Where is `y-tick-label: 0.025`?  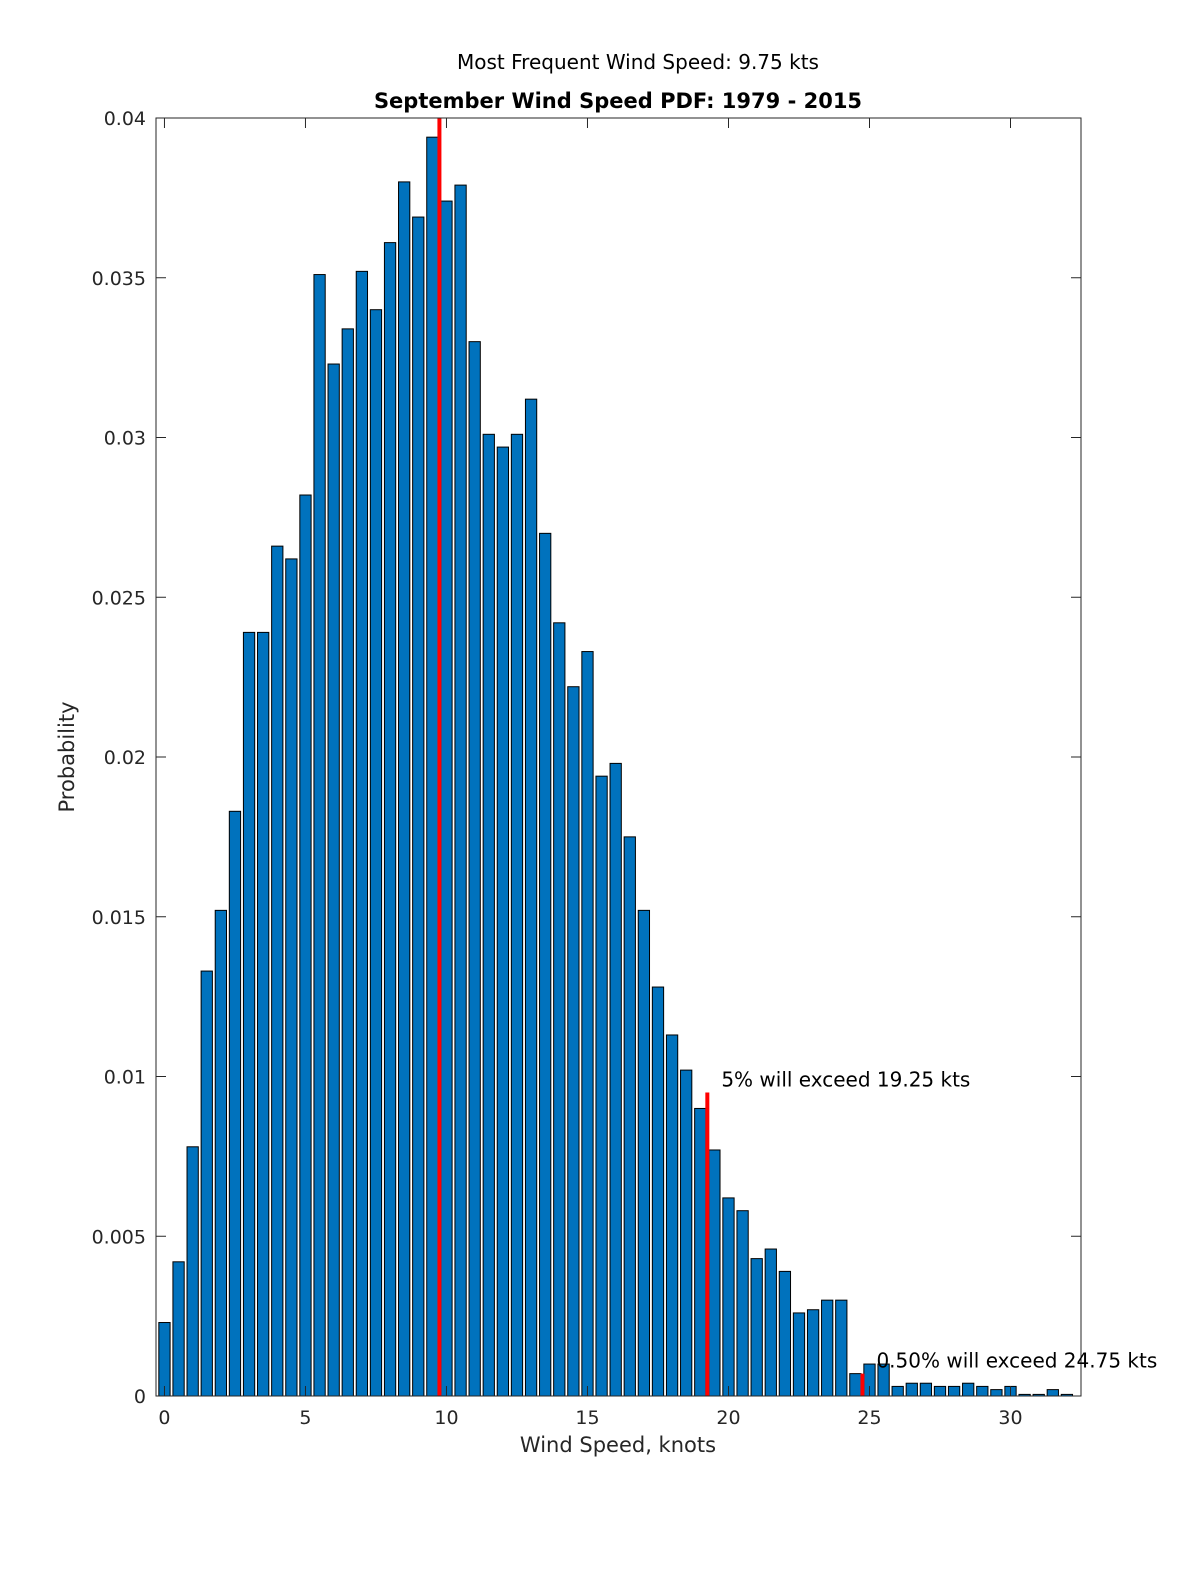
y-tick-label: 0.025 is located at coordinates (119, 598).